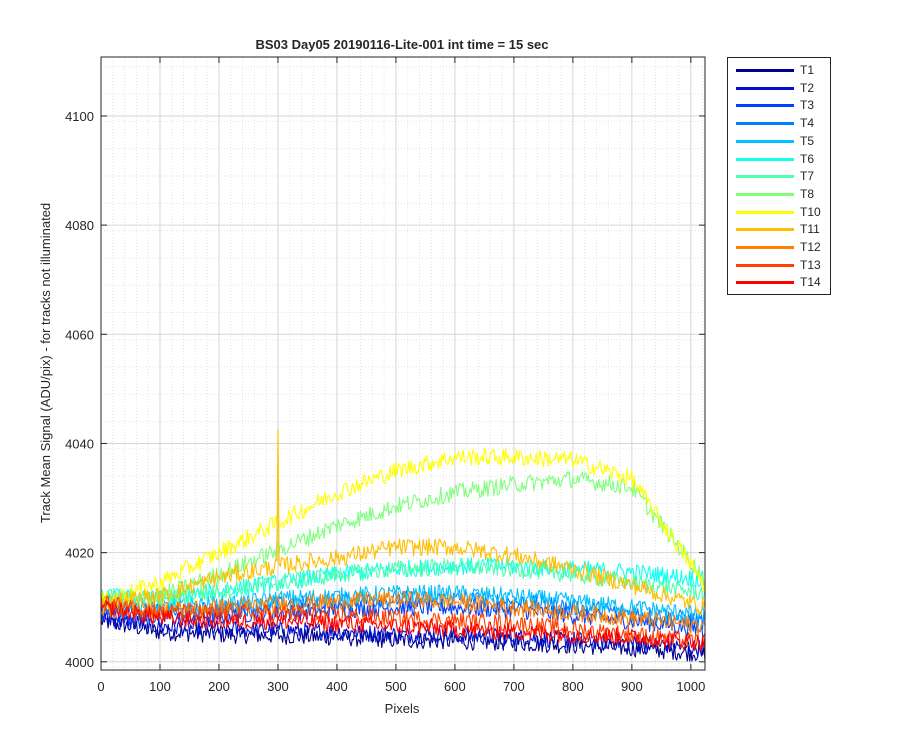  What do you see at coordinates (79, 553) in the screenshot?
I see `y-tick-label: 4020` at bounding box center [79, 553].